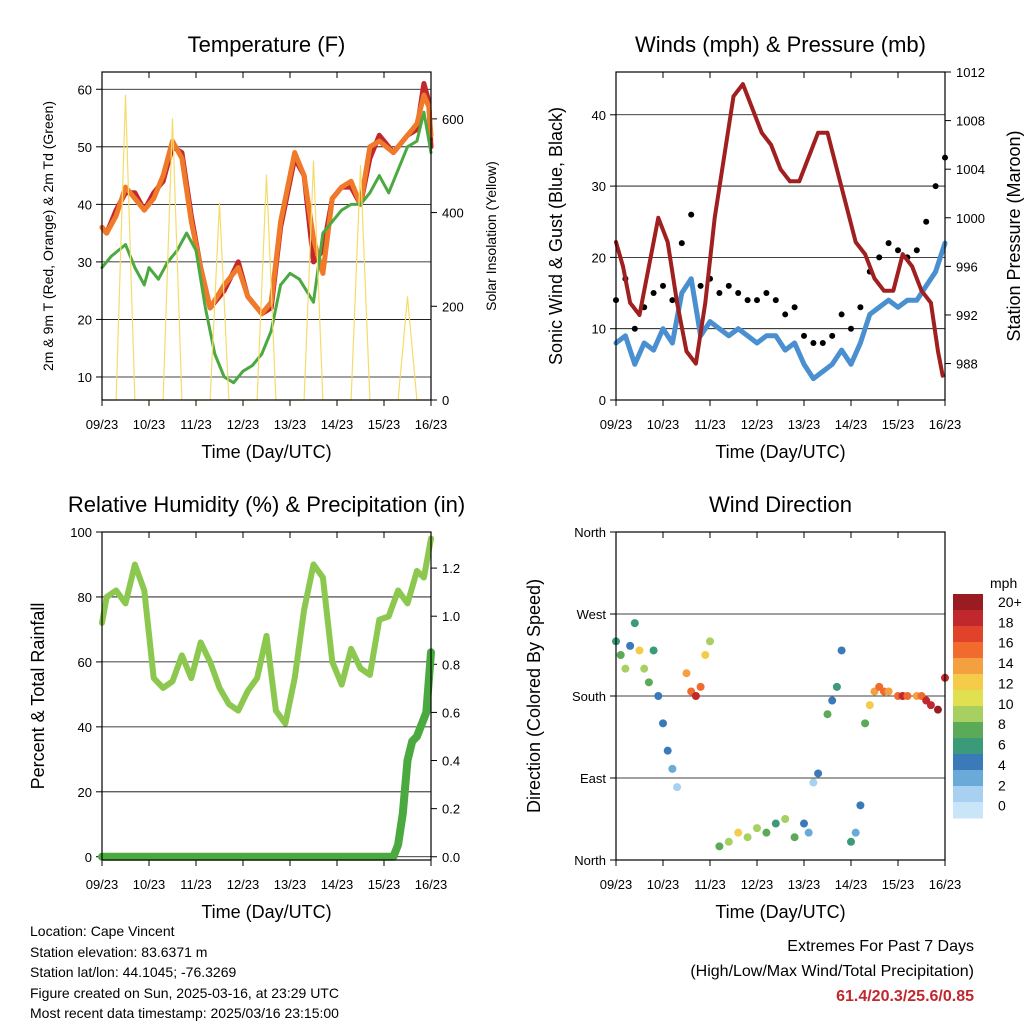 This screenshot has width=1024, height=1024. I want to click on wdir-xlabel: Time (Day/UTC), so click(780, 912).